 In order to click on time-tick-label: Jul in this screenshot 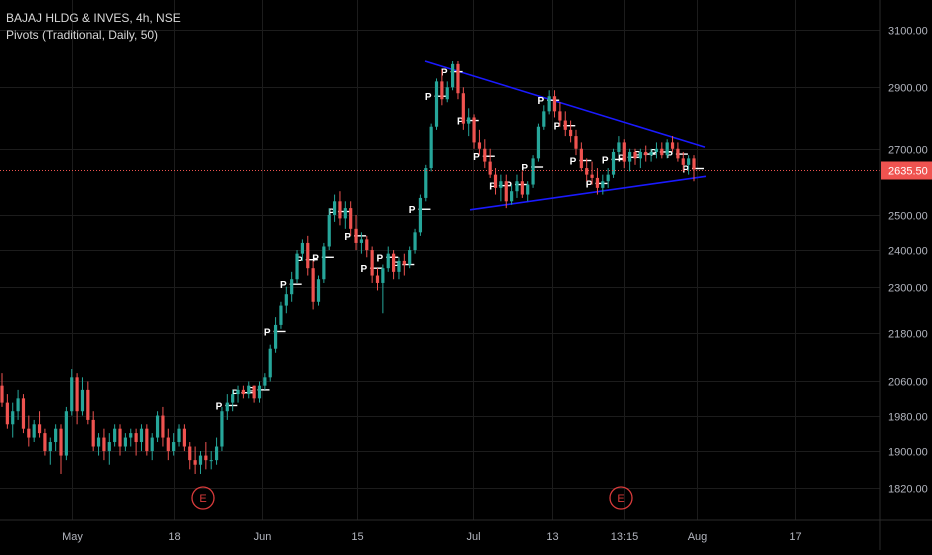, I will do `click(473, 537)`.